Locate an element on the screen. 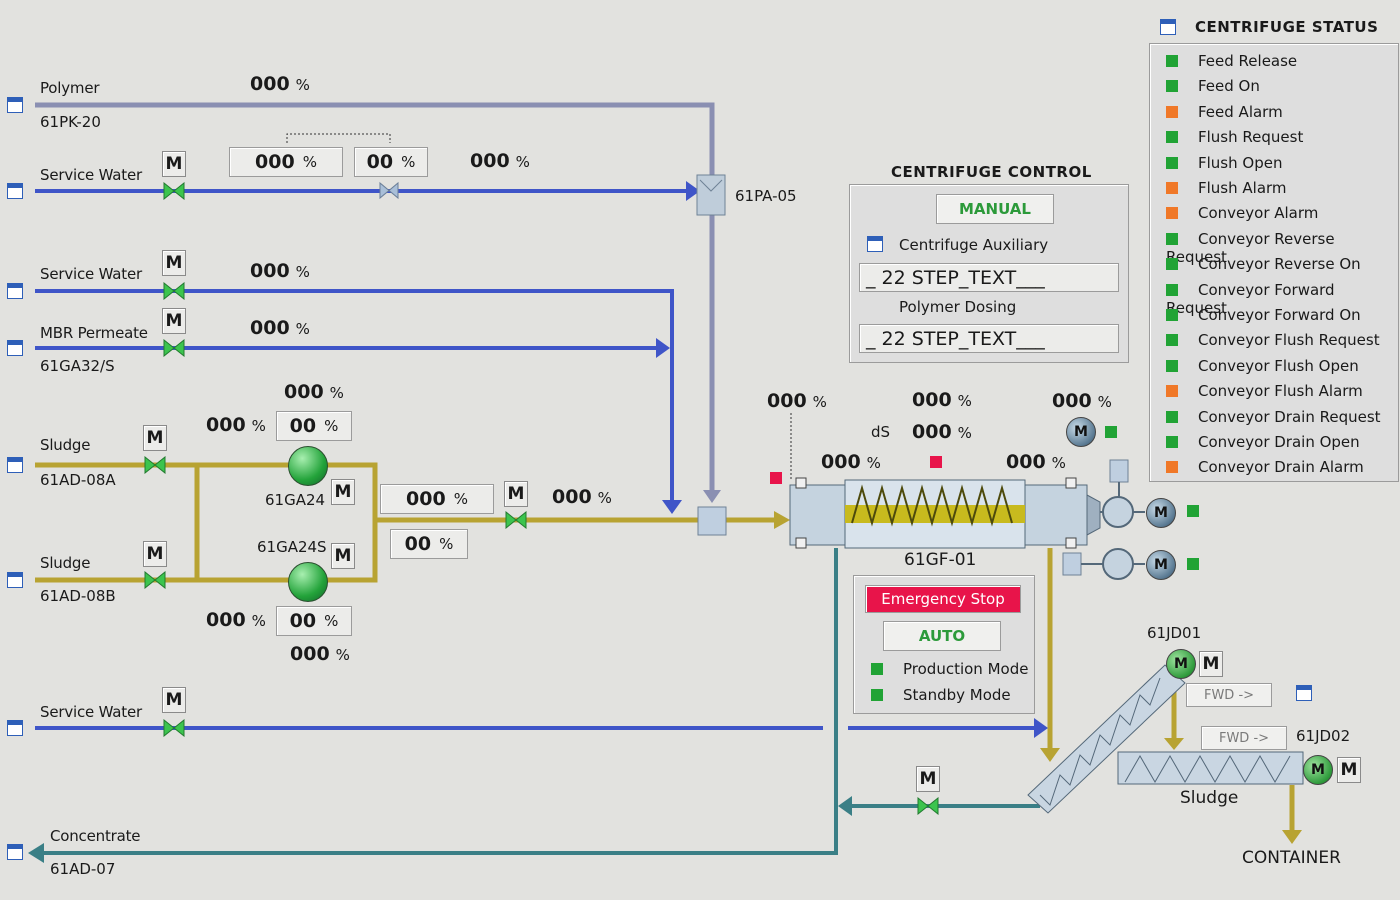  mbr-valve-mode-button: M is located at coordinates (174, 321).